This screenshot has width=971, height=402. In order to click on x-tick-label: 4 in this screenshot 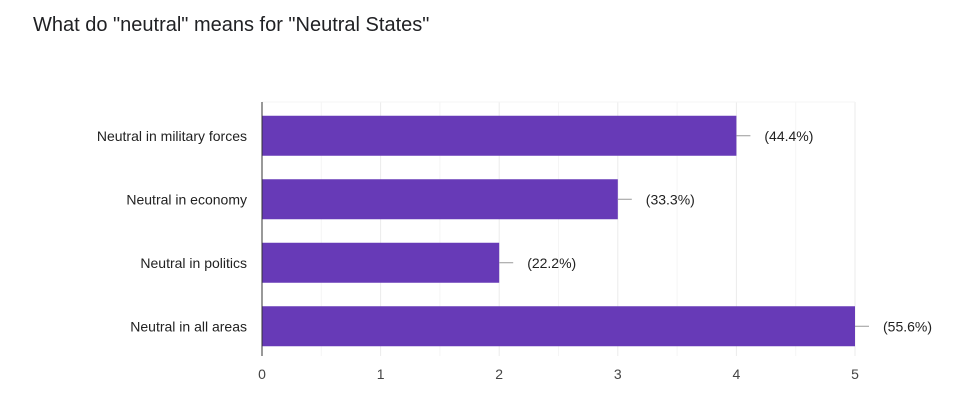, I will do `click(737, 374)`.